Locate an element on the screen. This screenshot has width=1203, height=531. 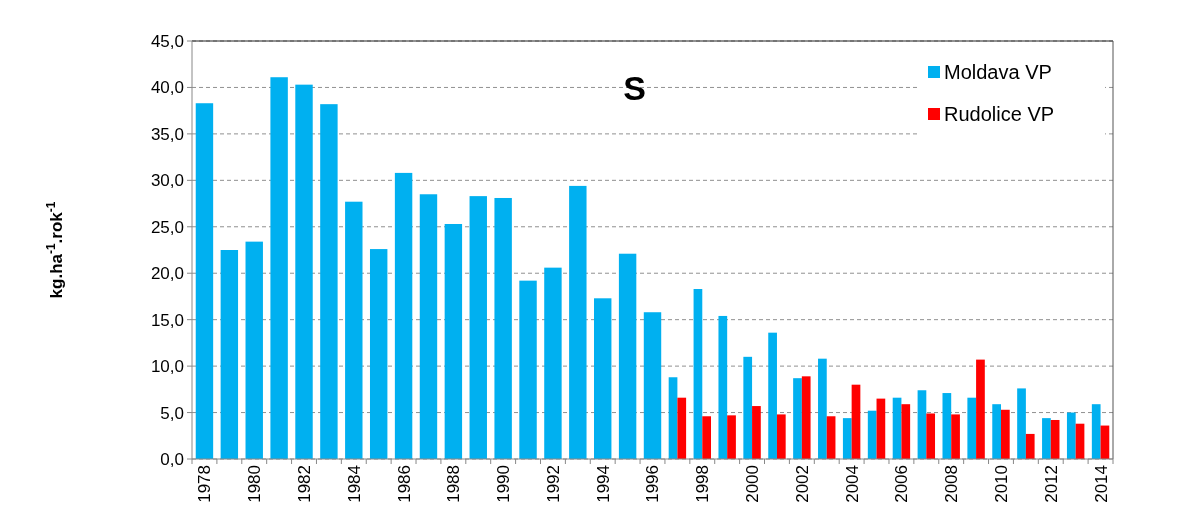
x-tick-label: 1980 is located at coordinates (255, 484).